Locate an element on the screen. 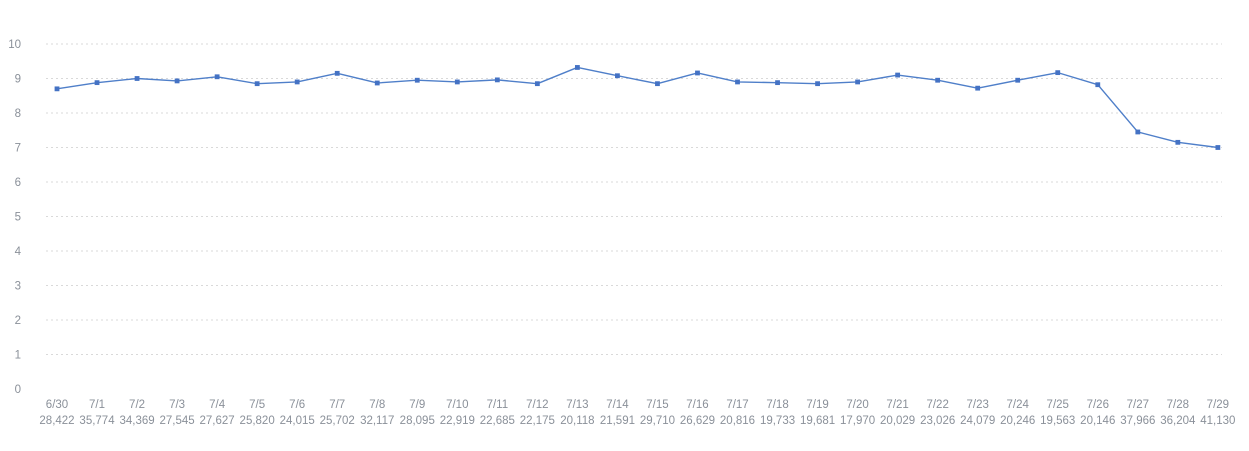 This screenshot has width=1249, height=451. x-axis-date-label: 7/27 is located at coordinates (1138, 405).